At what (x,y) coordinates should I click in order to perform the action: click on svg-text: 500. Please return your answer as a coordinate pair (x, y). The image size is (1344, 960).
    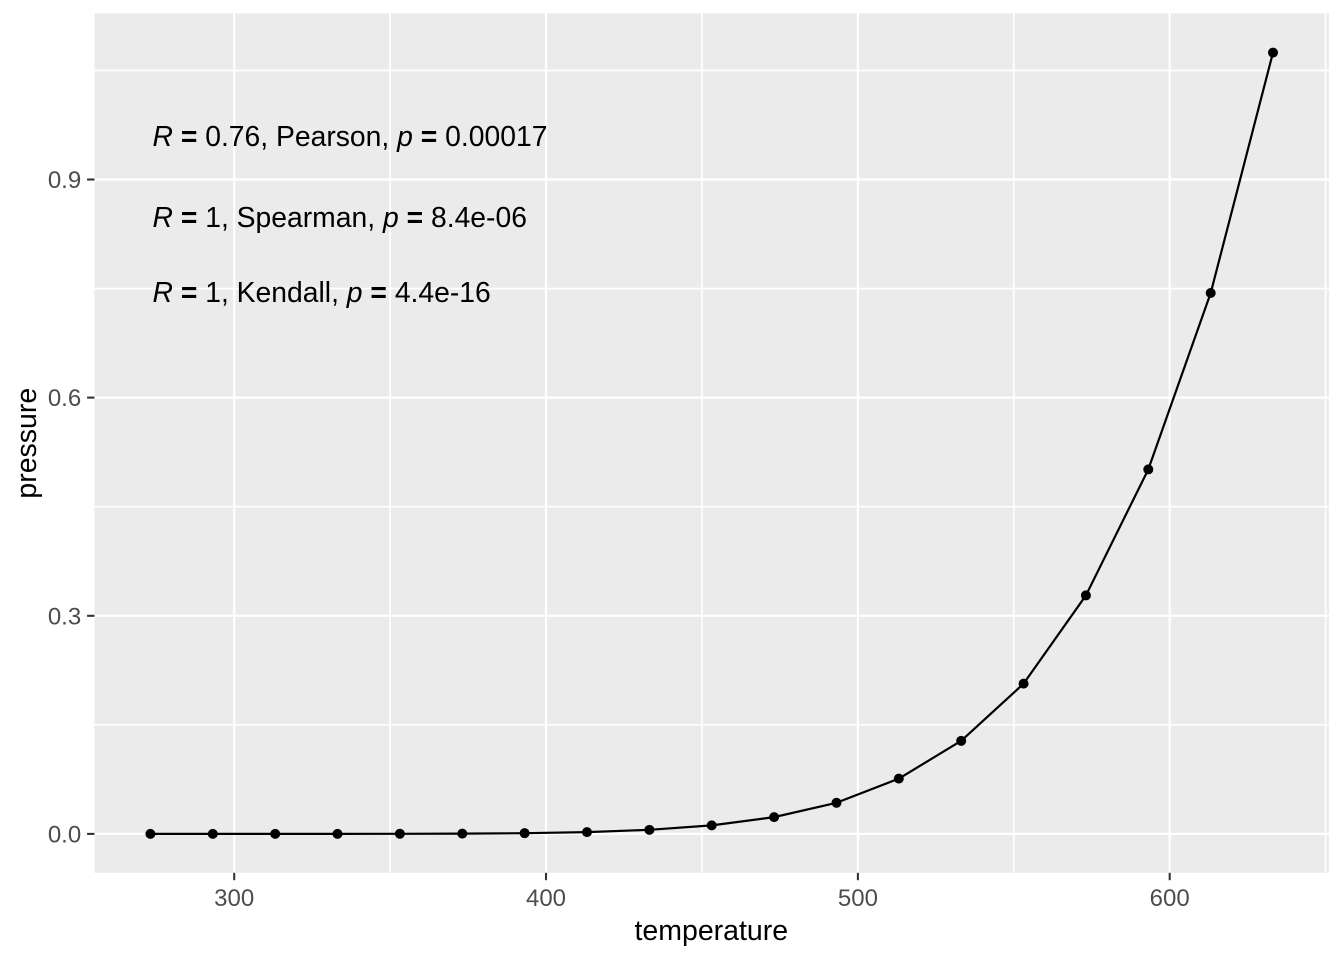
    Looking at the image, I should click on (858, 898).